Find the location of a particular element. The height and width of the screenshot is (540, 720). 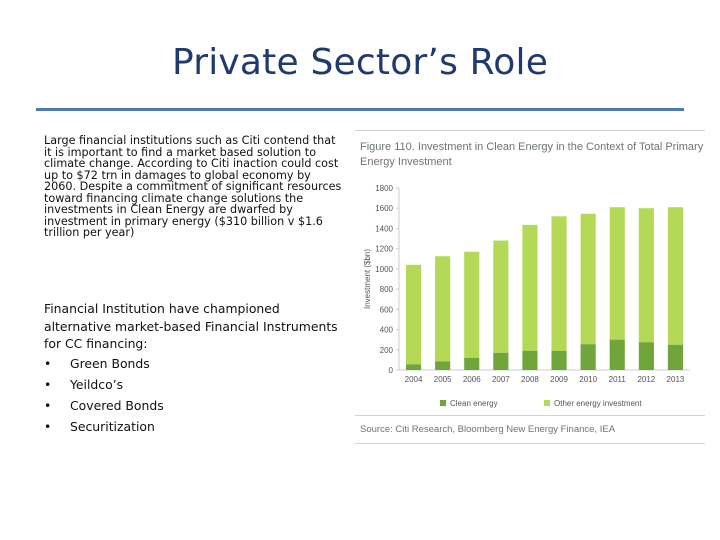

list-item: • Securitization is located at coordinates (194, 426).